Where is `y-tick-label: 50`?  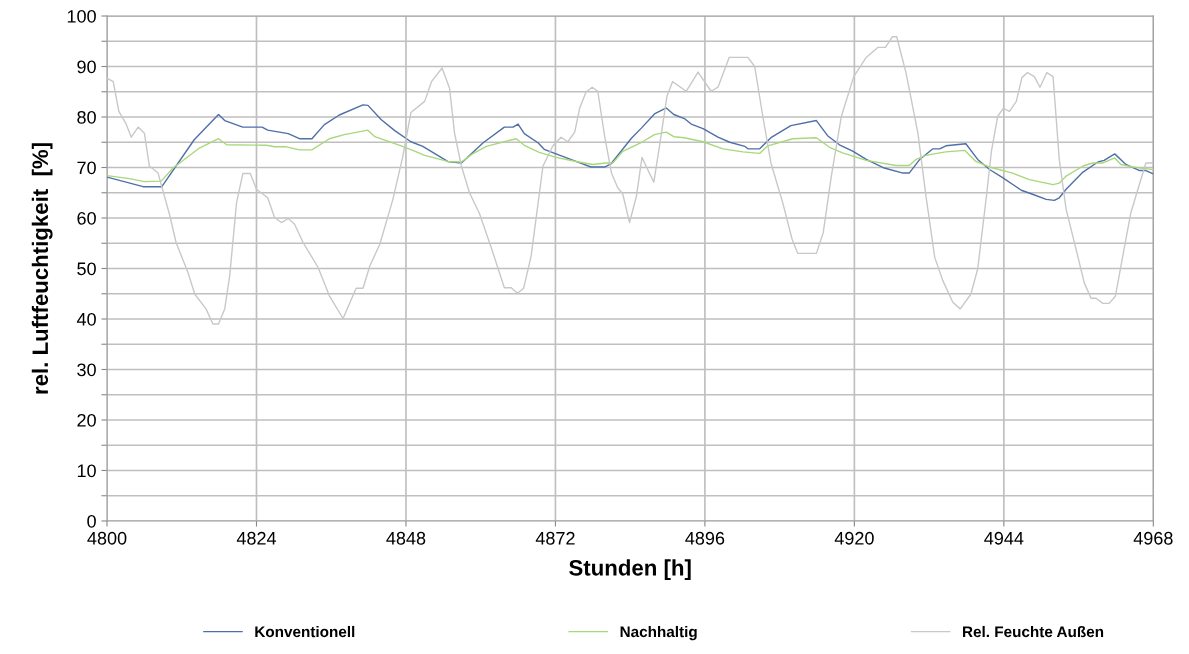
y-tick-label: 50 is located at coordinates (86, 269).